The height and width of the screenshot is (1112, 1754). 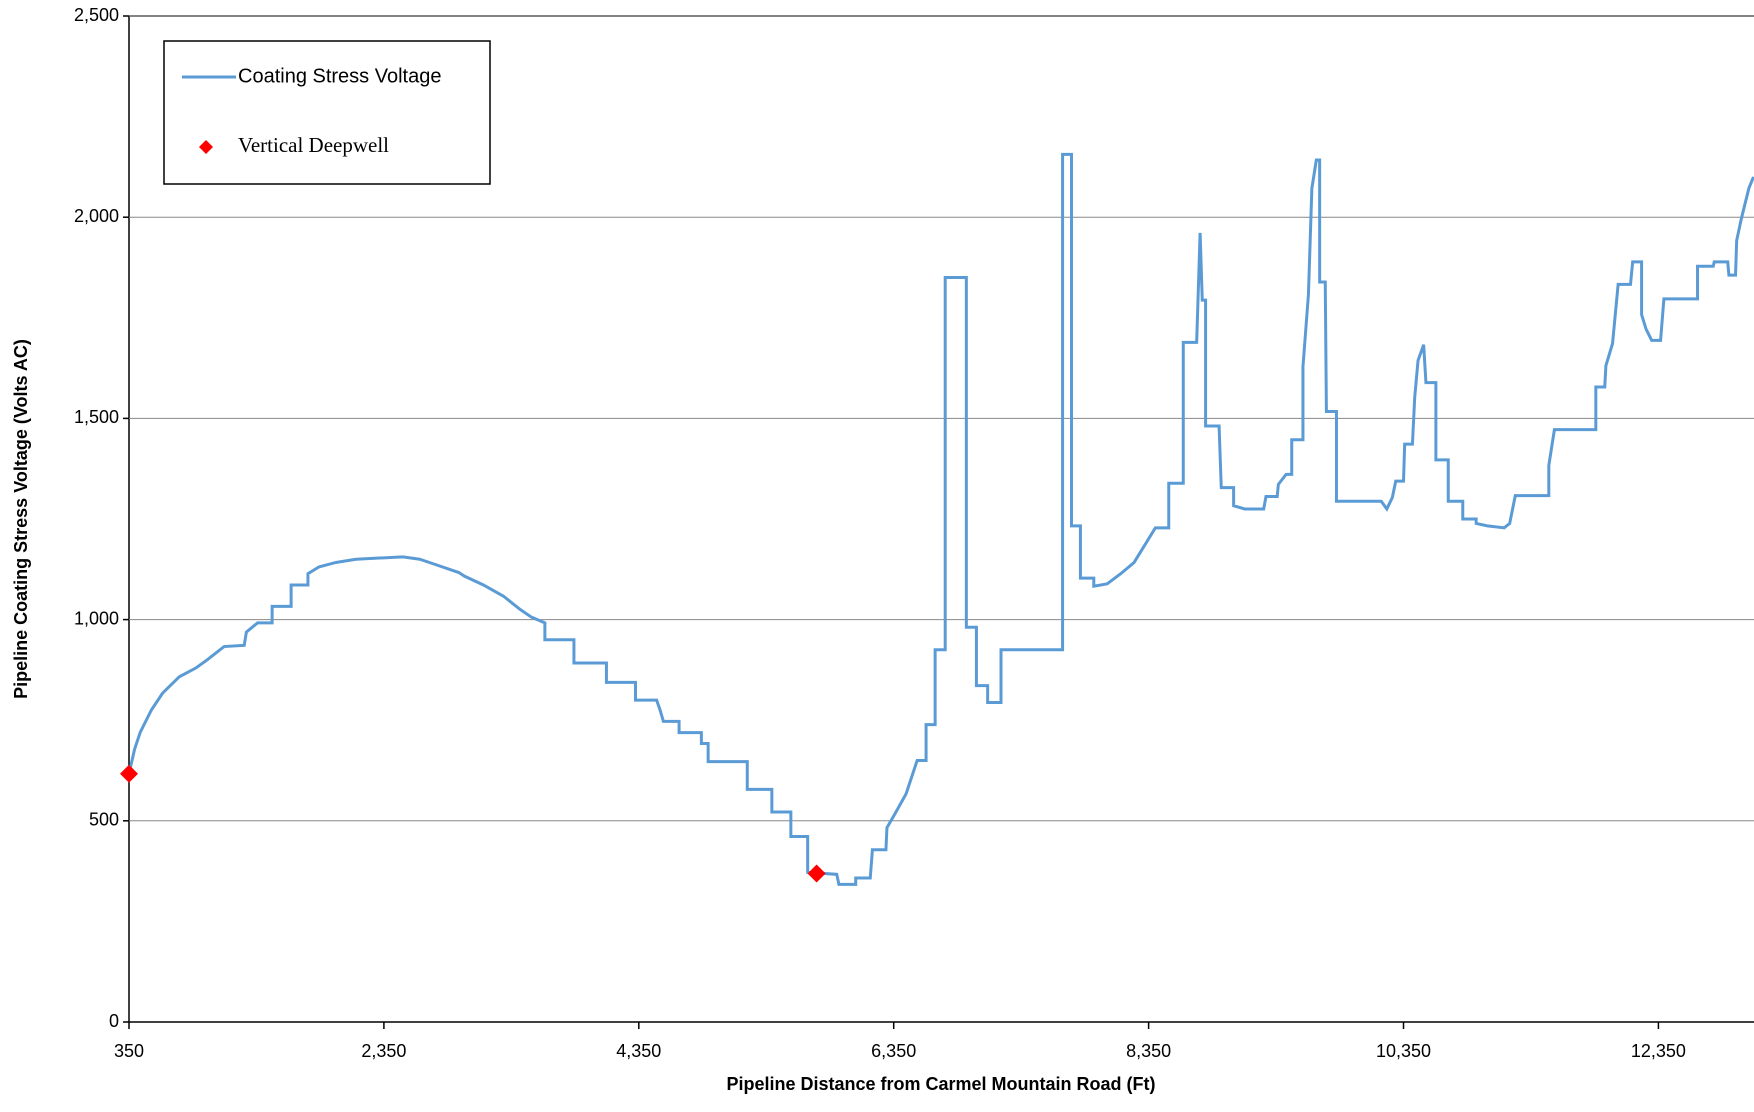 What do you see at coordinates (1658, 1051) in the screenshot?
I see `x-tick-label: 12,350` at bounding box center [1658, 1051].